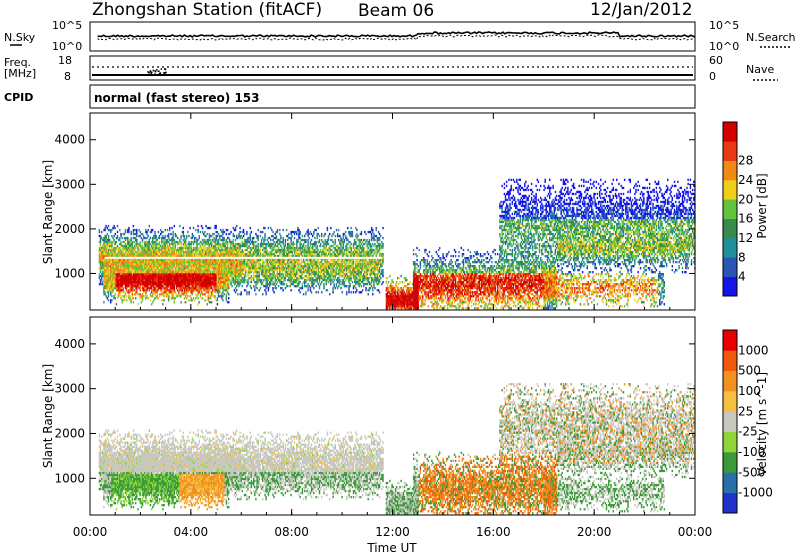  Describe the element at coordinates (20, 37) in the screenshot. I see `noise-left-label: N.Sky` at that location.